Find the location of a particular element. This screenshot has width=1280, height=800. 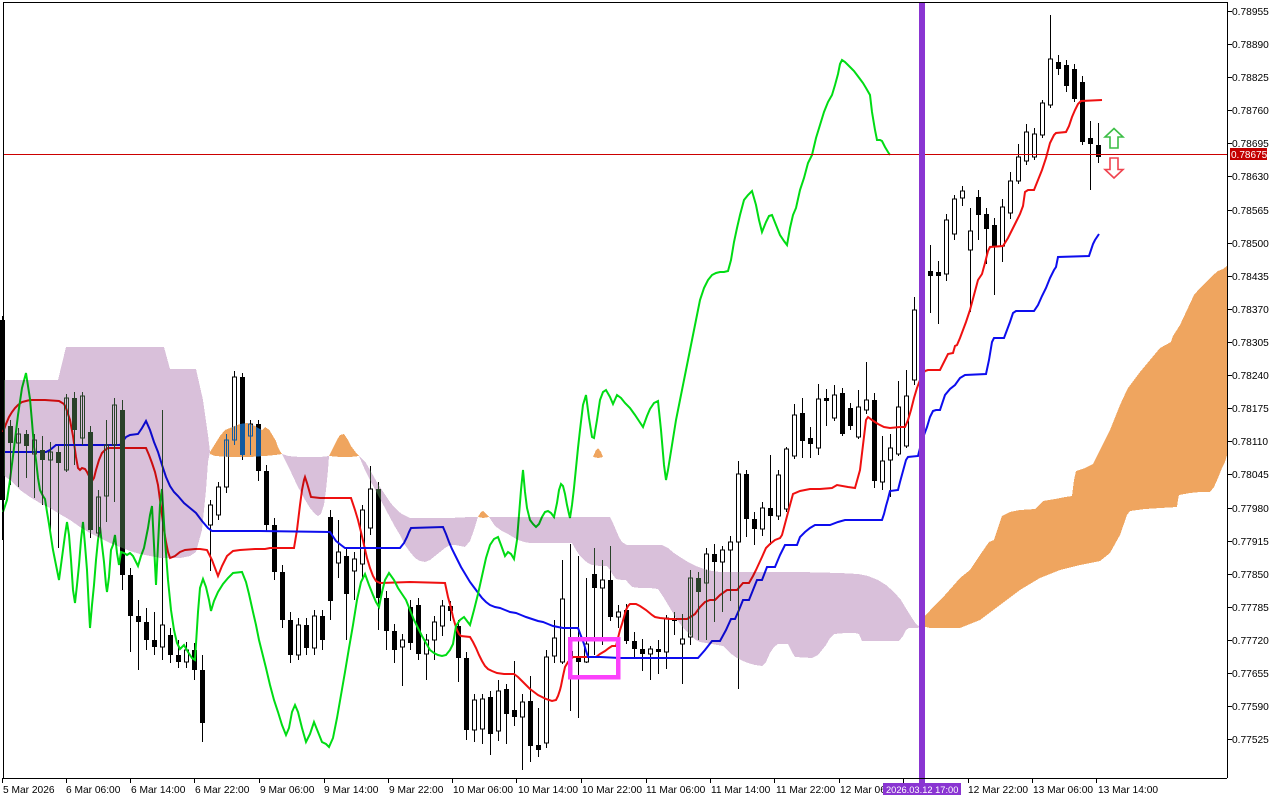

svg-text: 0.78305 is located at coordinates (1250, 343).